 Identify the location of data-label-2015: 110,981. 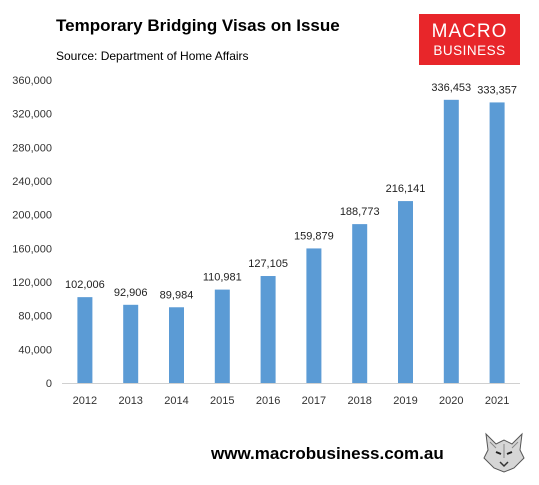
(222, 278).